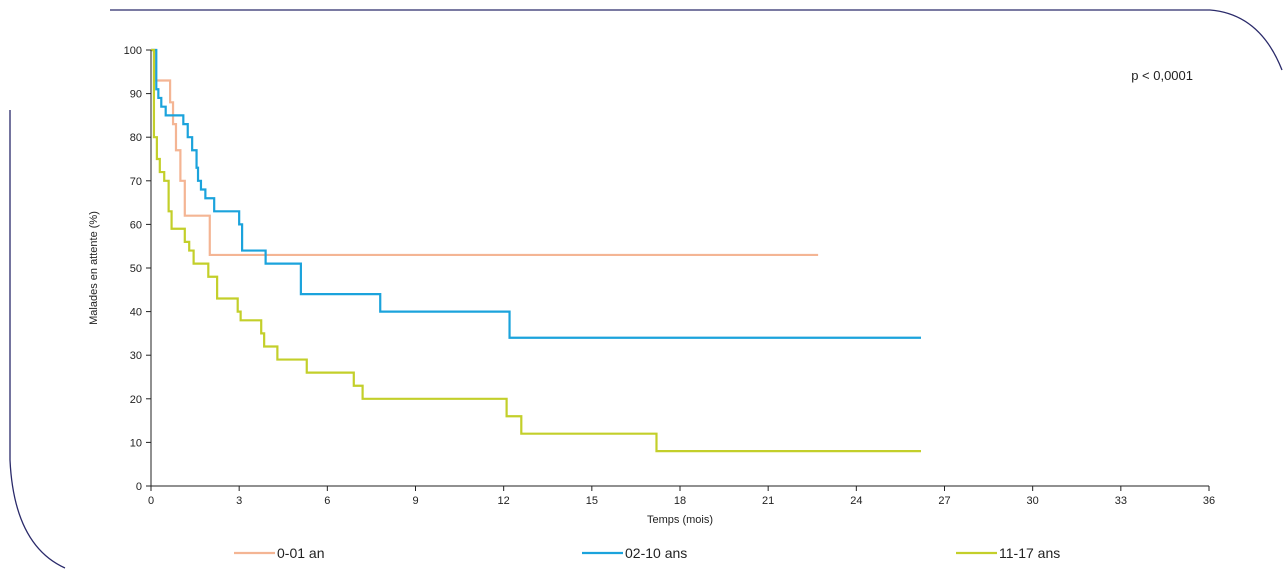 This screenshot has height=572, width=1283. Describe the element at coordinates (1121, 501) in the screenshot. I see `x-tick-label: 33` at that location.